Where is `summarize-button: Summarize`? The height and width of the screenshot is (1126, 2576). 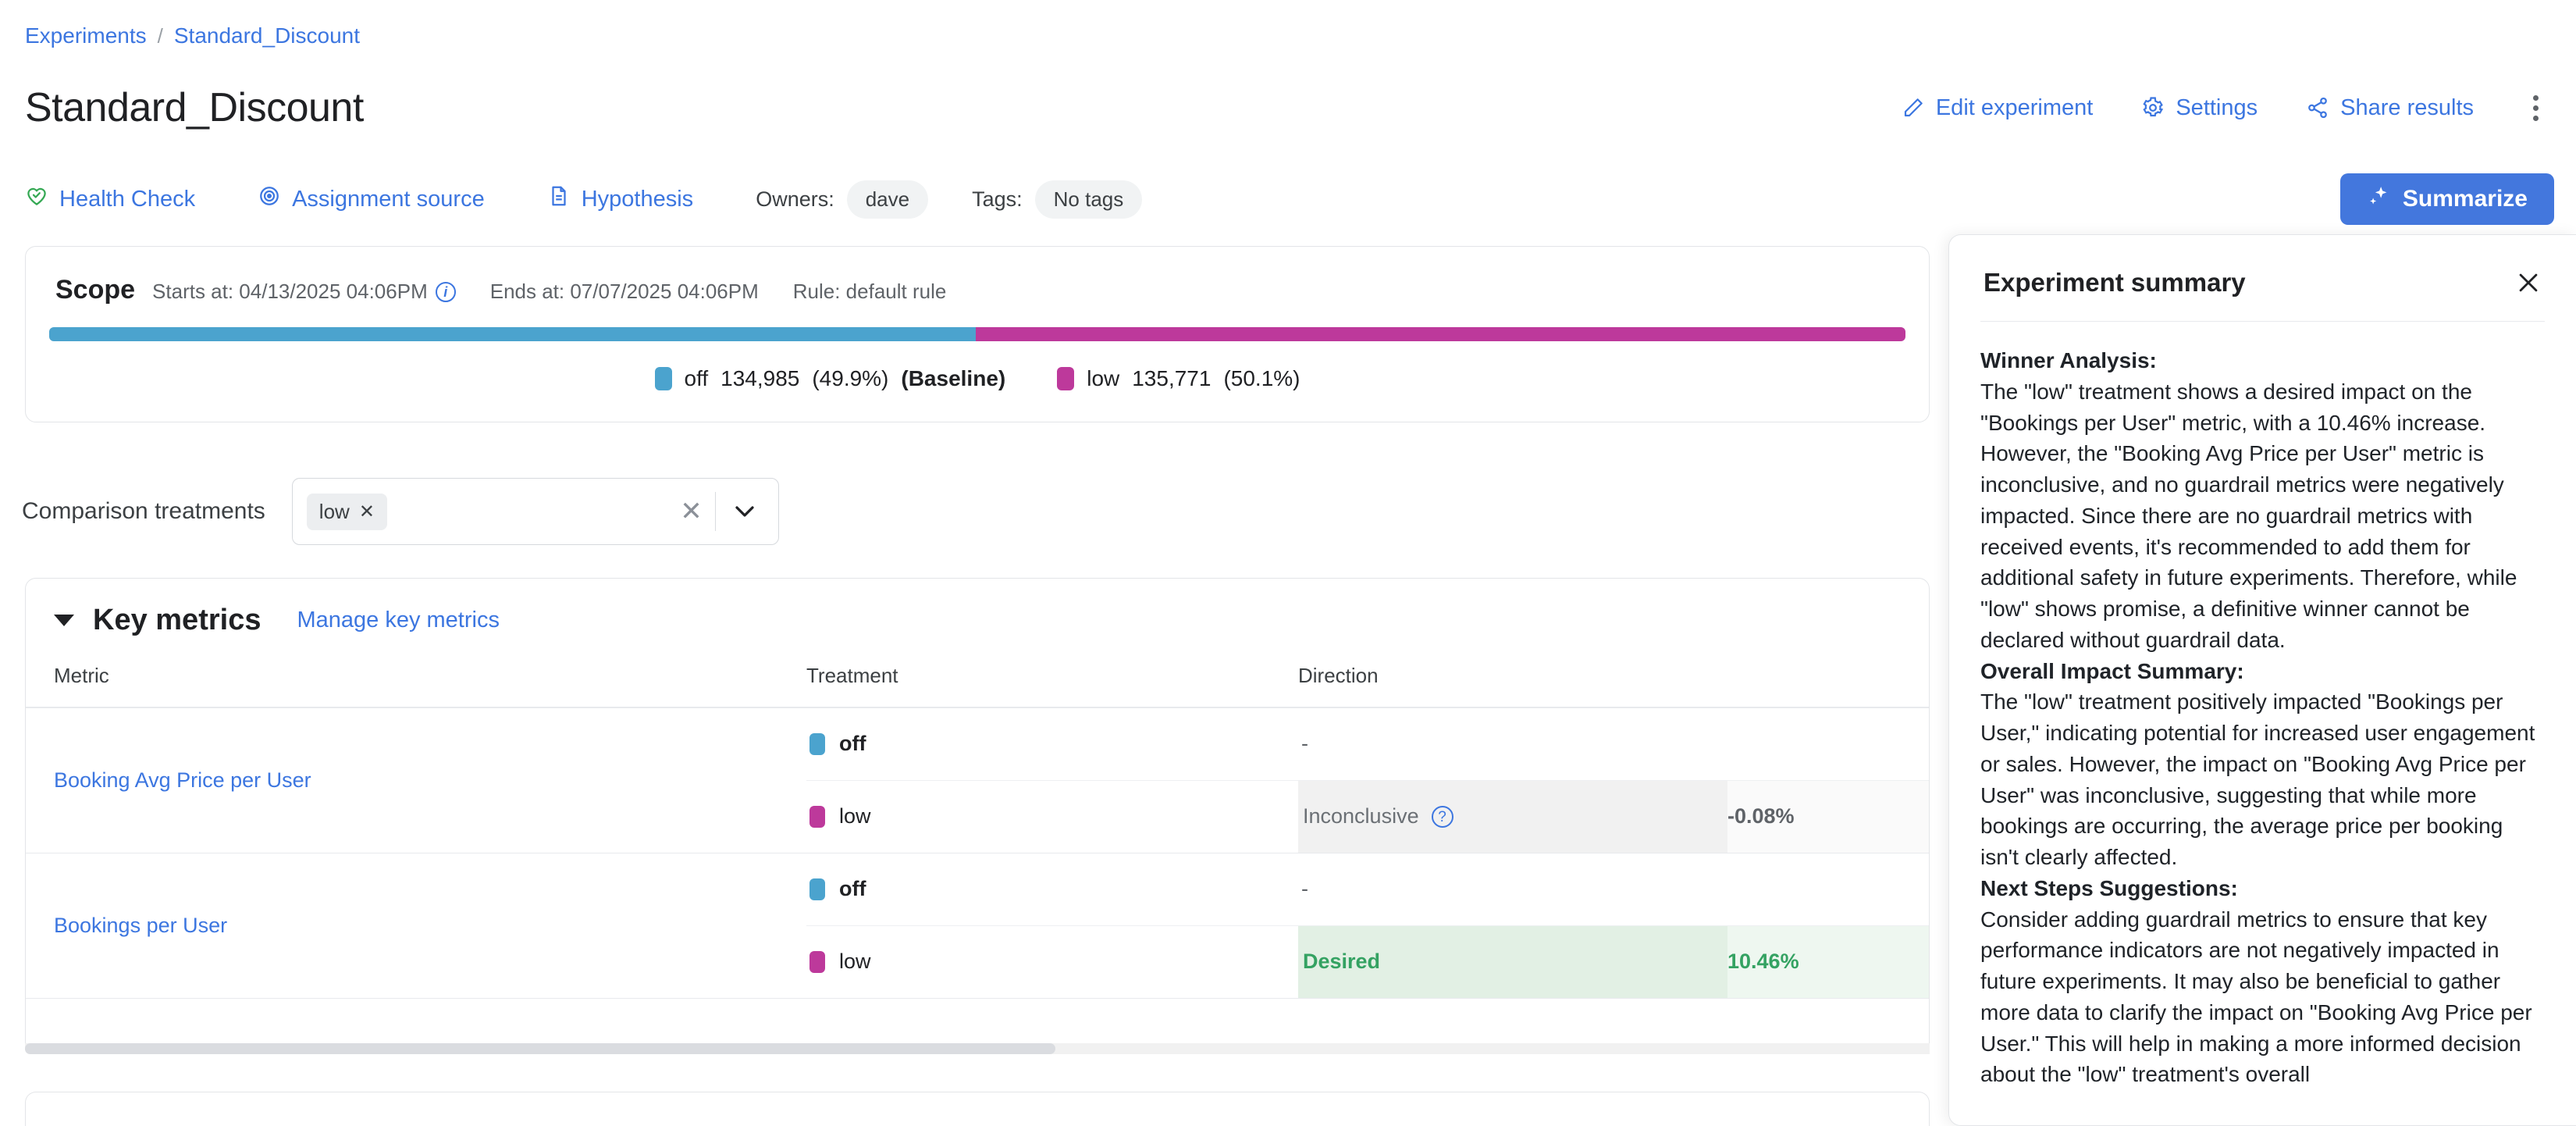 summarize-button: Summarize is located at coordinates (2446, 199).